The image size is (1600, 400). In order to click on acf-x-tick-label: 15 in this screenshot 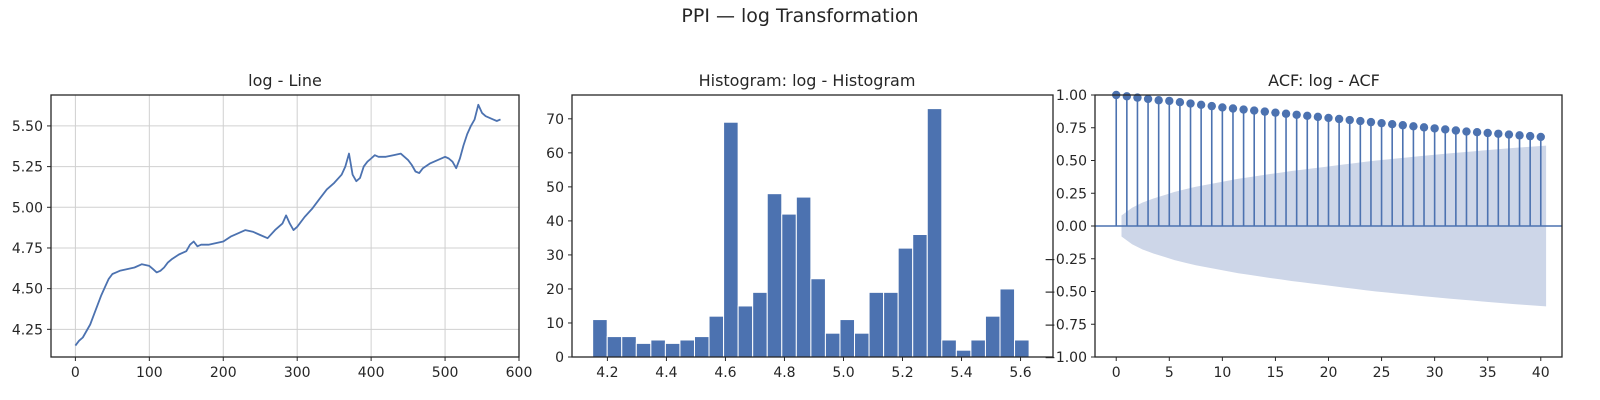, I will do `click(1276, 373)`.